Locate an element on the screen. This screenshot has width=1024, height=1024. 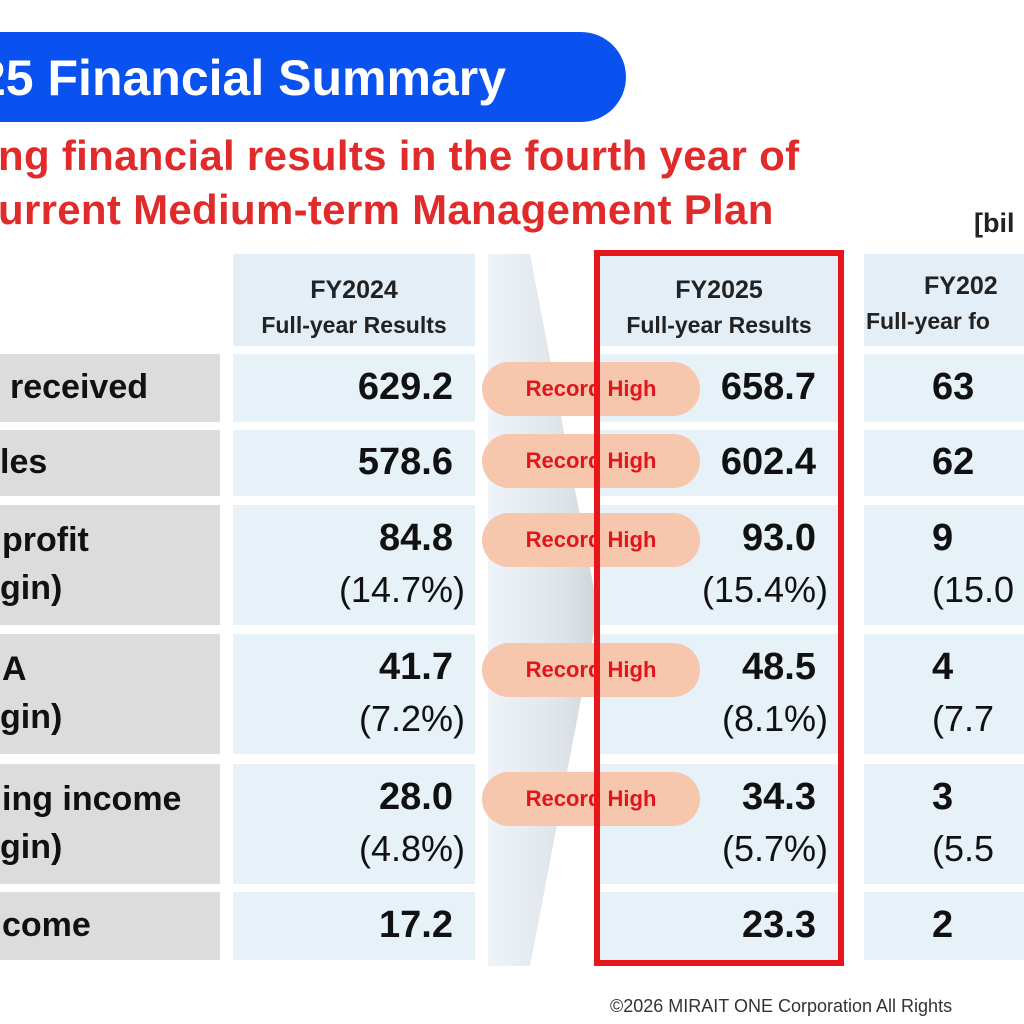
cell-fy2026-operating-income: 3 (5.5 is located at coordinates (944, 824).